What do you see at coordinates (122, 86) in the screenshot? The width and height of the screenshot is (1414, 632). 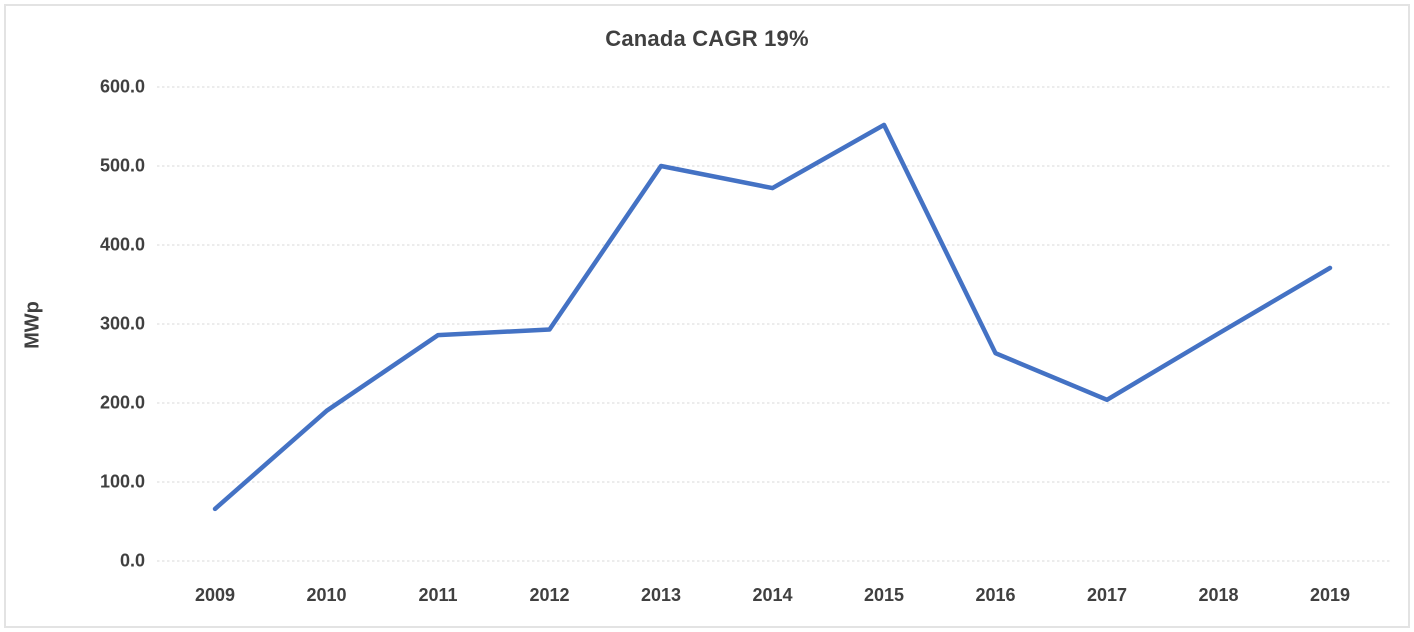 I see `y-tick-label: 600.0` at bounding box center [122, 86].